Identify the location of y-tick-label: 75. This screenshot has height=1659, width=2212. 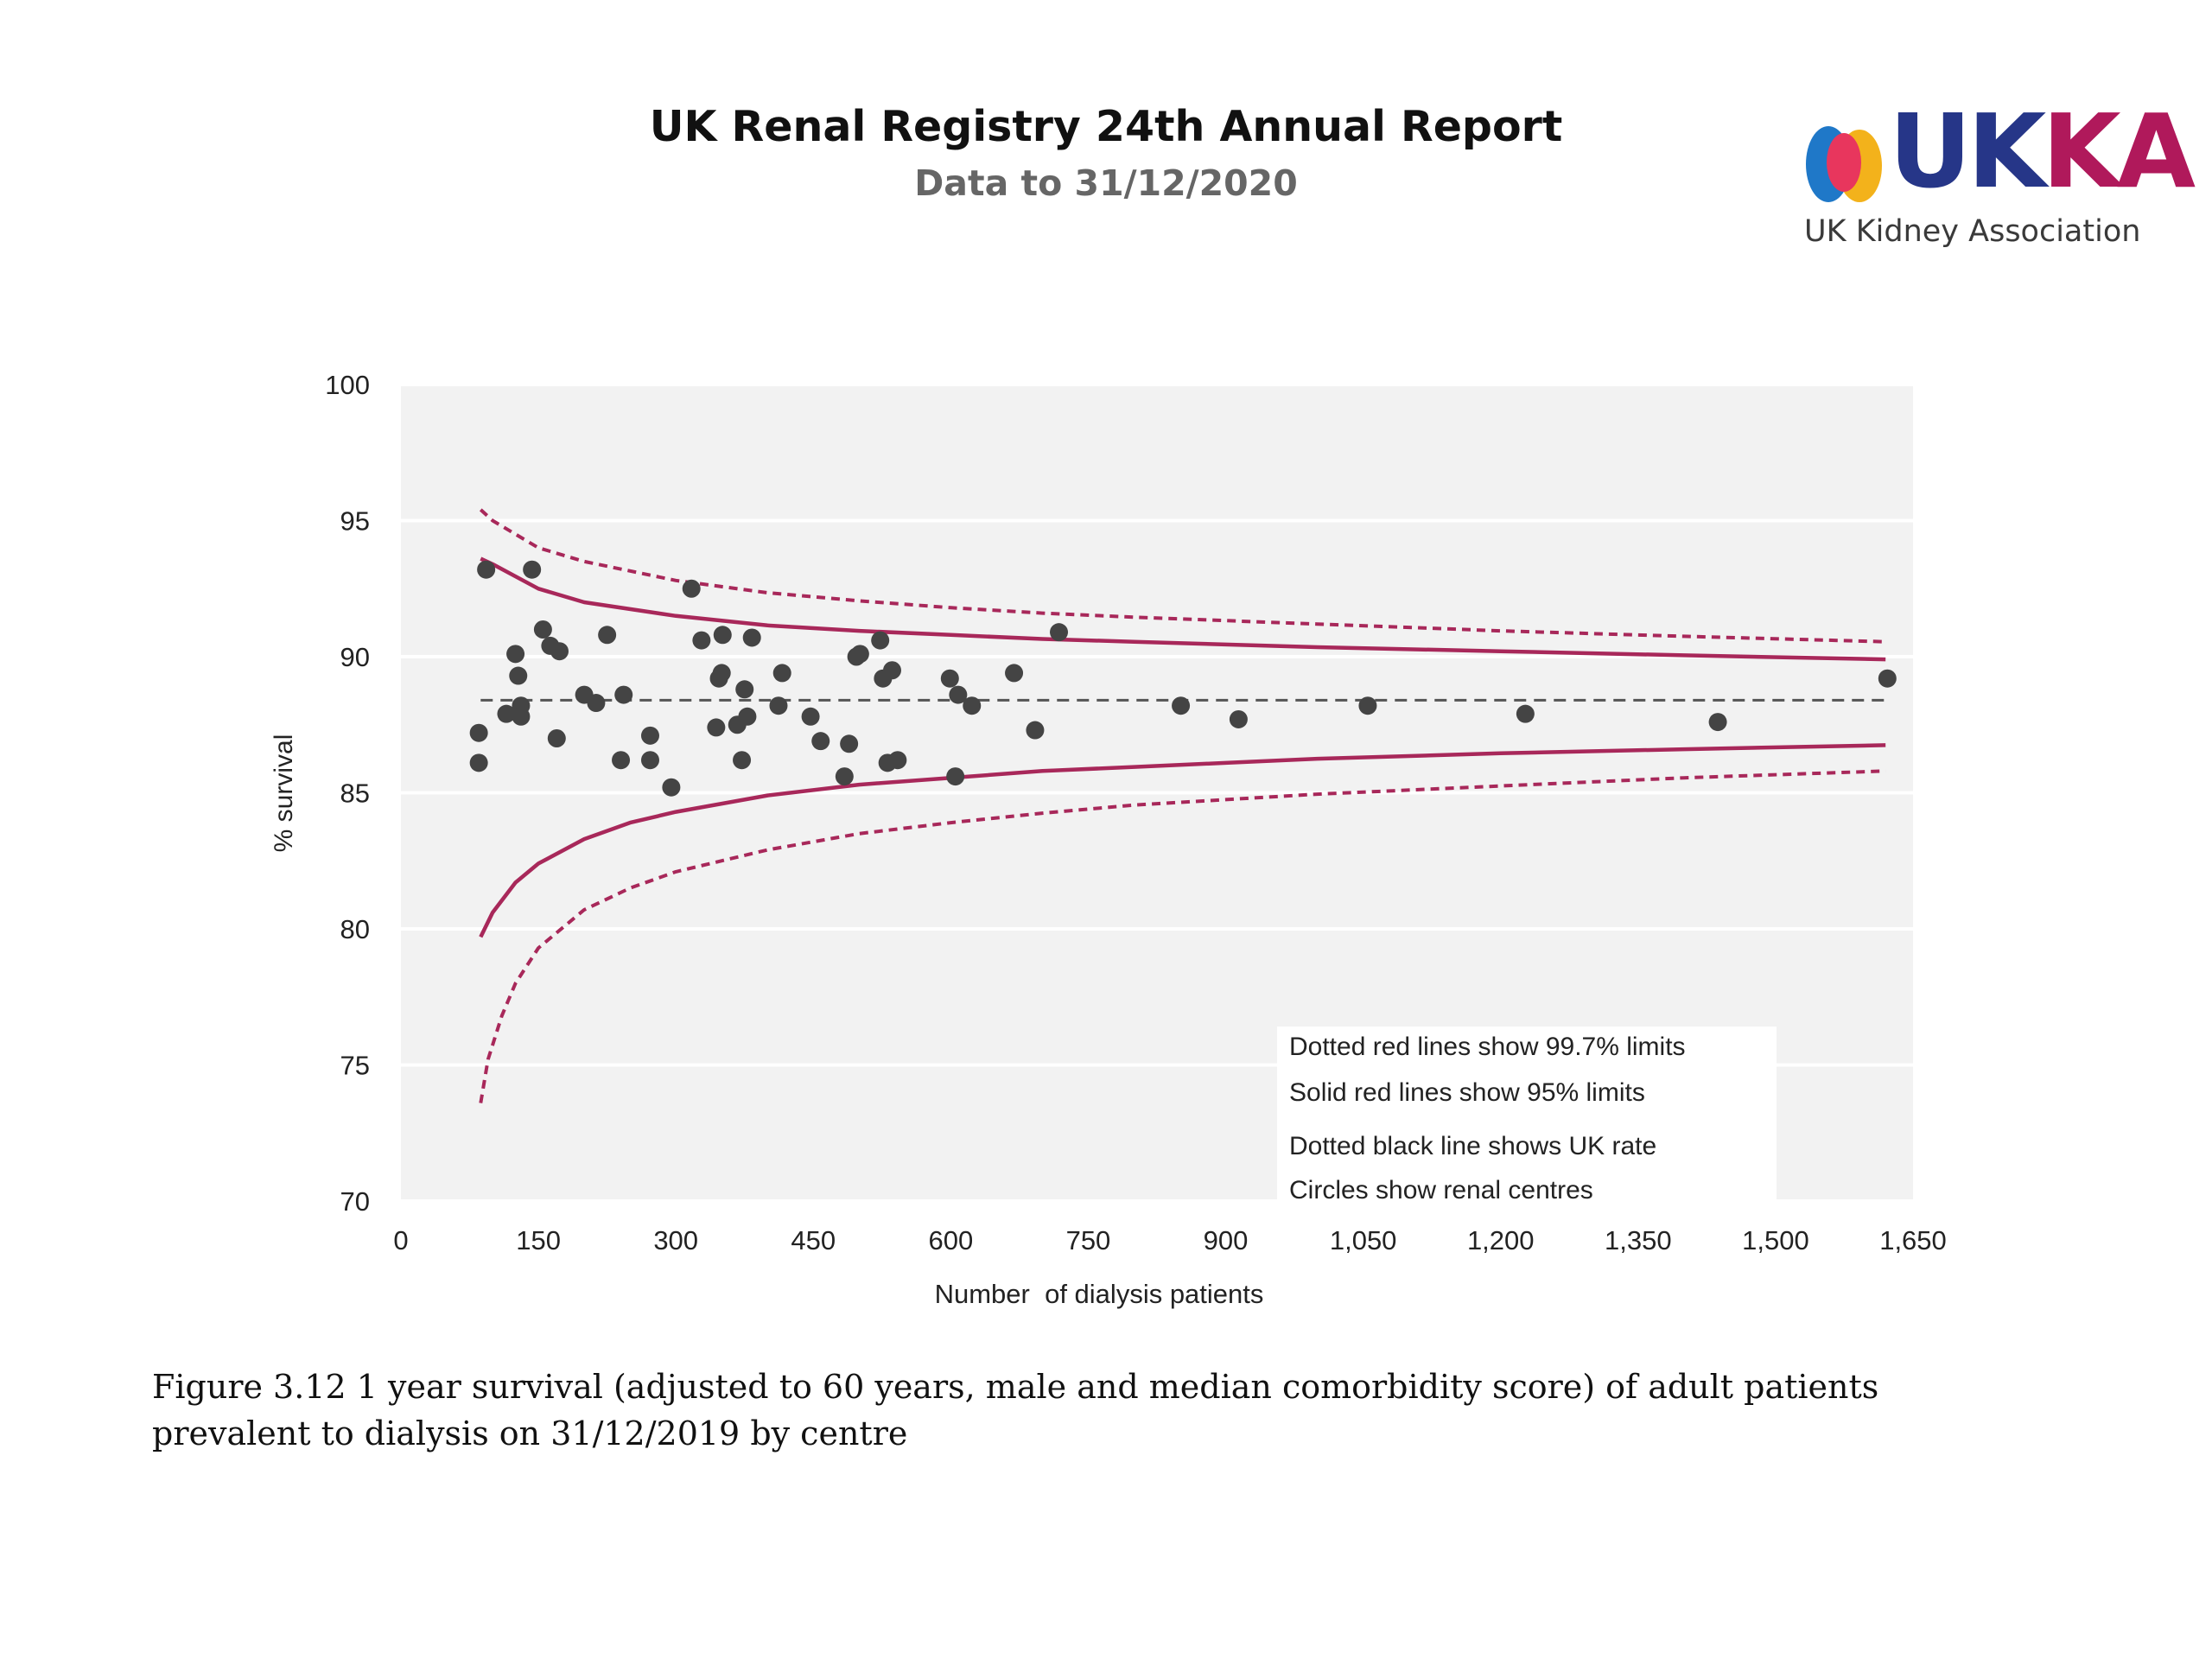
(355, 1066).